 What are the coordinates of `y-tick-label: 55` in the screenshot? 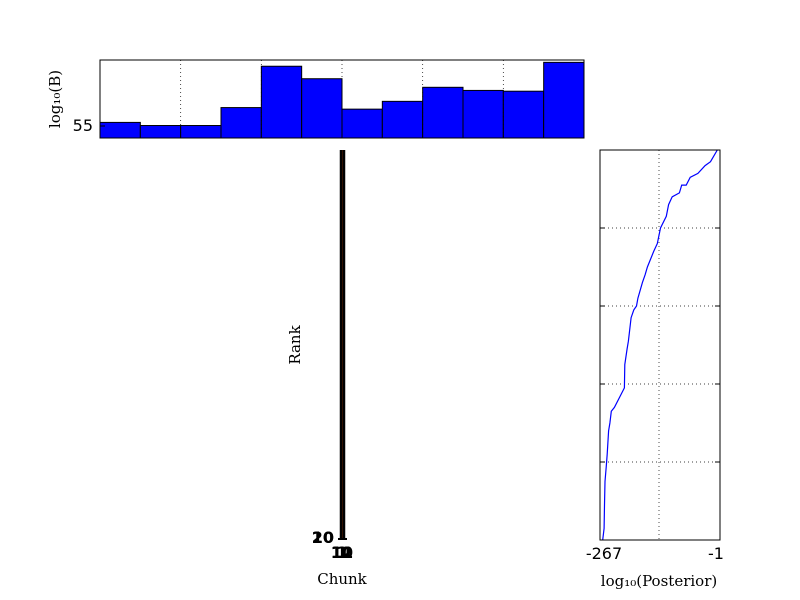 It's located at (83, 125).